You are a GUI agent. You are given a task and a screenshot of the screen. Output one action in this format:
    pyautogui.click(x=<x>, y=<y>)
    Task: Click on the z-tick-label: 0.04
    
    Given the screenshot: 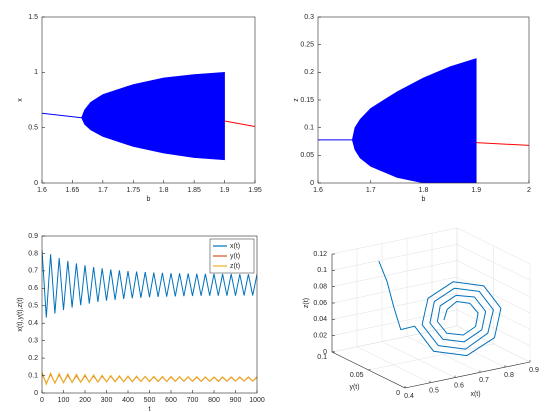 What is the action you would take?
    pyautogui.click(x=320, y=319)
    